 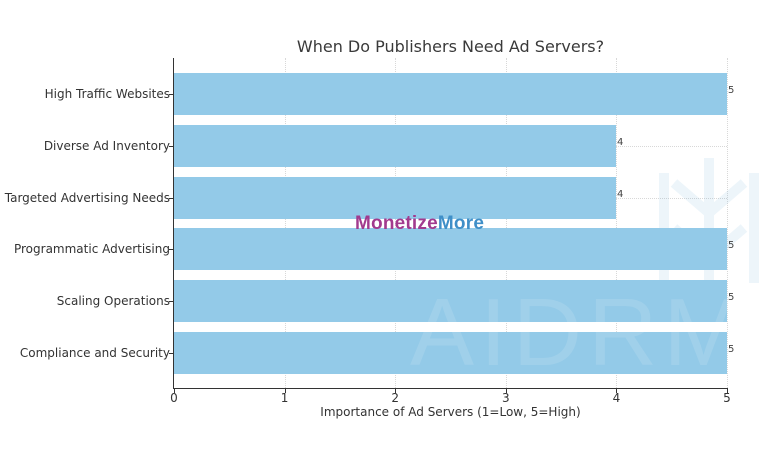 I want to click on watermark-brand-part2: More, so click(x=461, y=223).